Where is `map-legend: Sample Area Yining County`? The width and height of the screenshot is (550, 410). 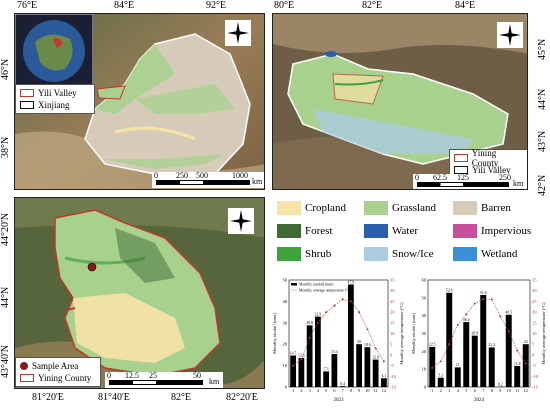 map-legend: Sample Area Yining County is located at coordinates (58, 372).